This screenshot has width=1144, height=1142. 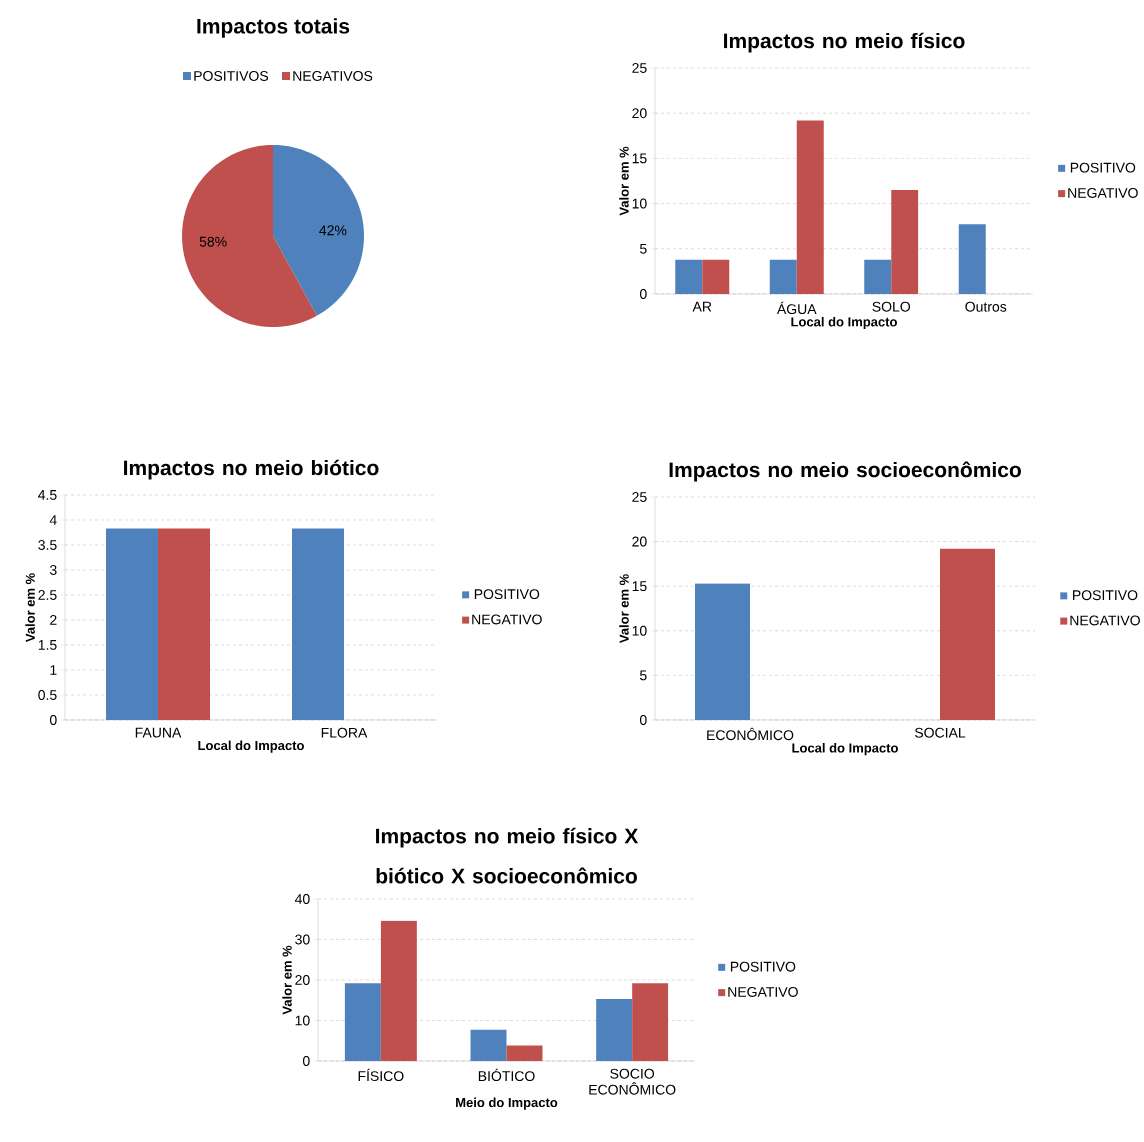 What do you see at coordinates (47, 645) in the screenshot?
I see `y-tick-label: 1.5` at bounding box center [47, 645].